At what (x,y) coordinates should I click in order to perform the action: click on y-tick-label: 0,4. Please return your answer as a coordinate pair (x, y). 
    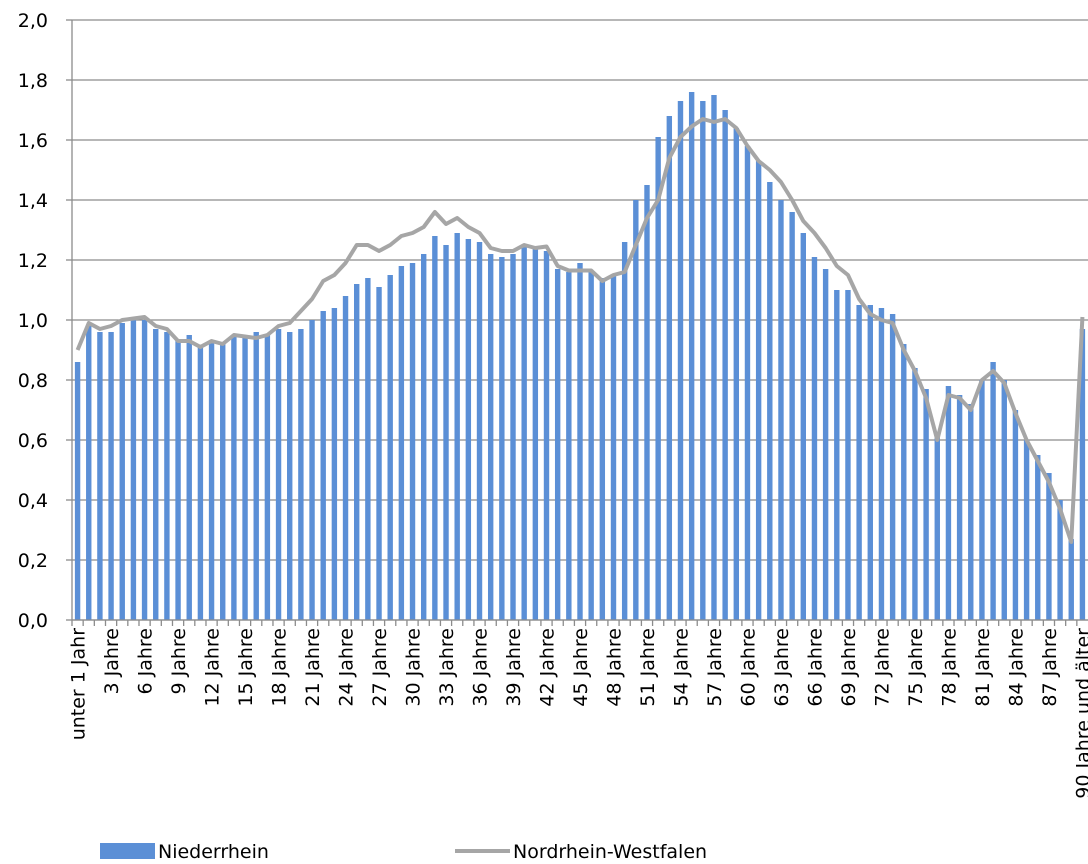
    Looking at the image, I should click on (33, 501).